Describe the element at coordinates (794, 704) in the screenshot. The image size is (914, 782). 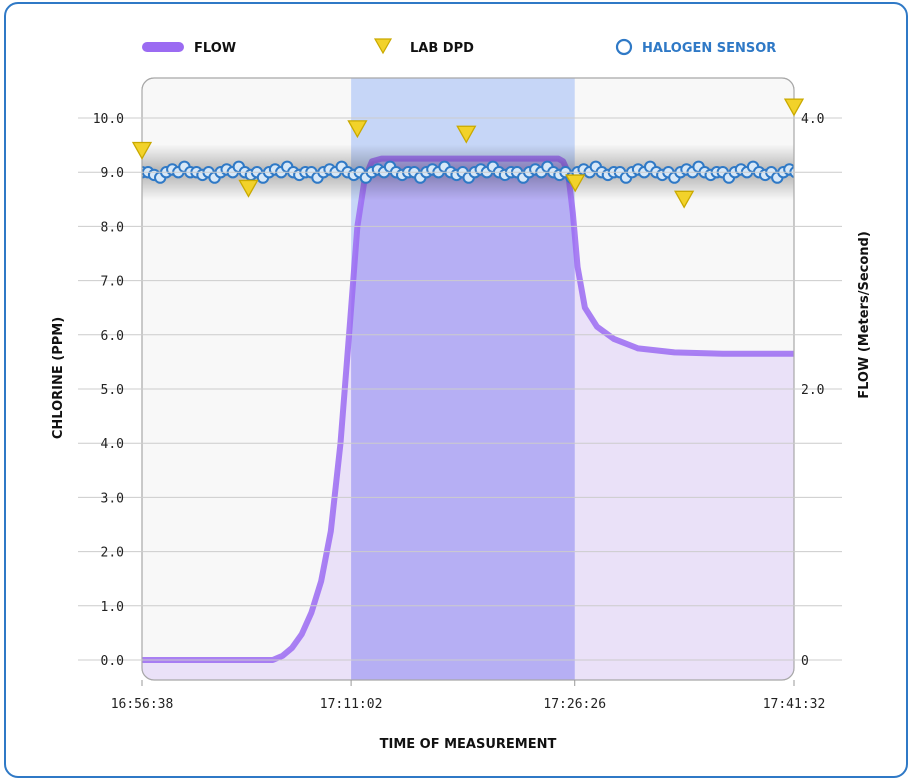
I see `x-tick-label: 17:41:32` at that location.